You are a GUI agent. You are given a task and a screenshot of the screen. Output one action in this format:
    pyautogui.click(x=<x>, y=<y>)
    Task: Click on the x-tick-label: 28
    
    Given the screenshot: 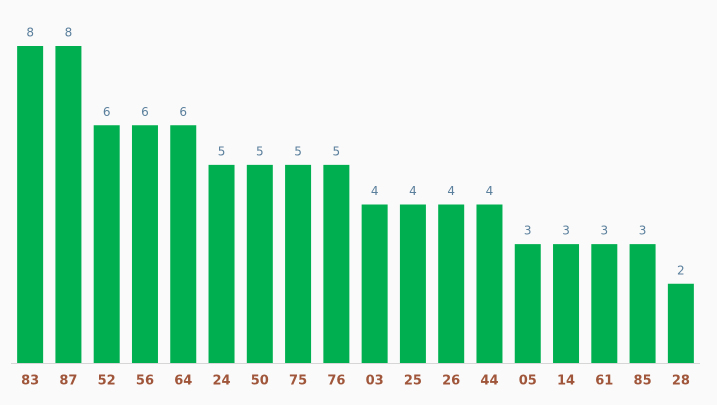 What is the action you would take?
    pyautogui.click(x=681, y=381)
    